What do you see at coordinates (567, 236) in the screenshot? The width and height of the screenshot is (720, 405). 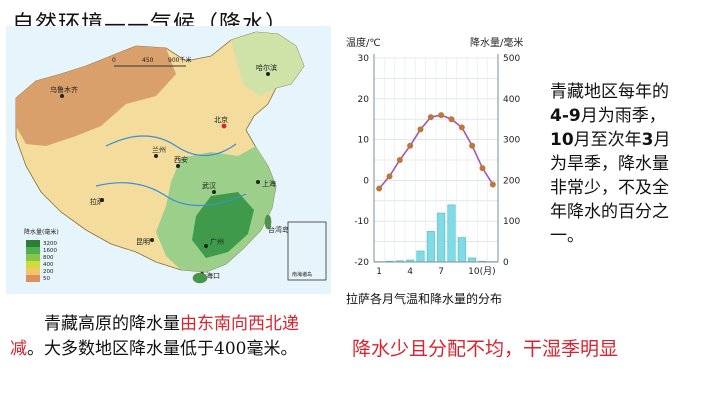 I see `side-note-line-7: 一。` at bounding box center [567, 236].